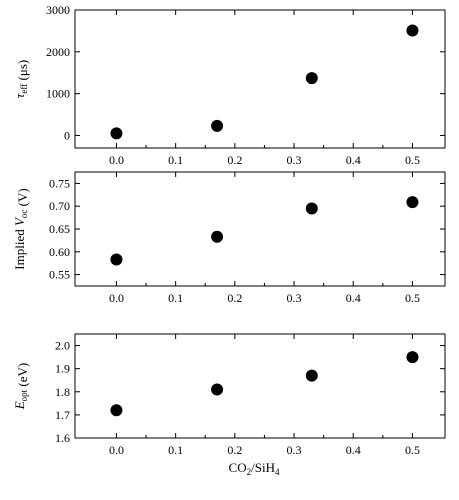 The height and width of the screenshot is (500, 459). What do you see at coordinates (58, 10) in the screenshot?
I see `y-tick-label: 3000` at bounding box center [58, 10].